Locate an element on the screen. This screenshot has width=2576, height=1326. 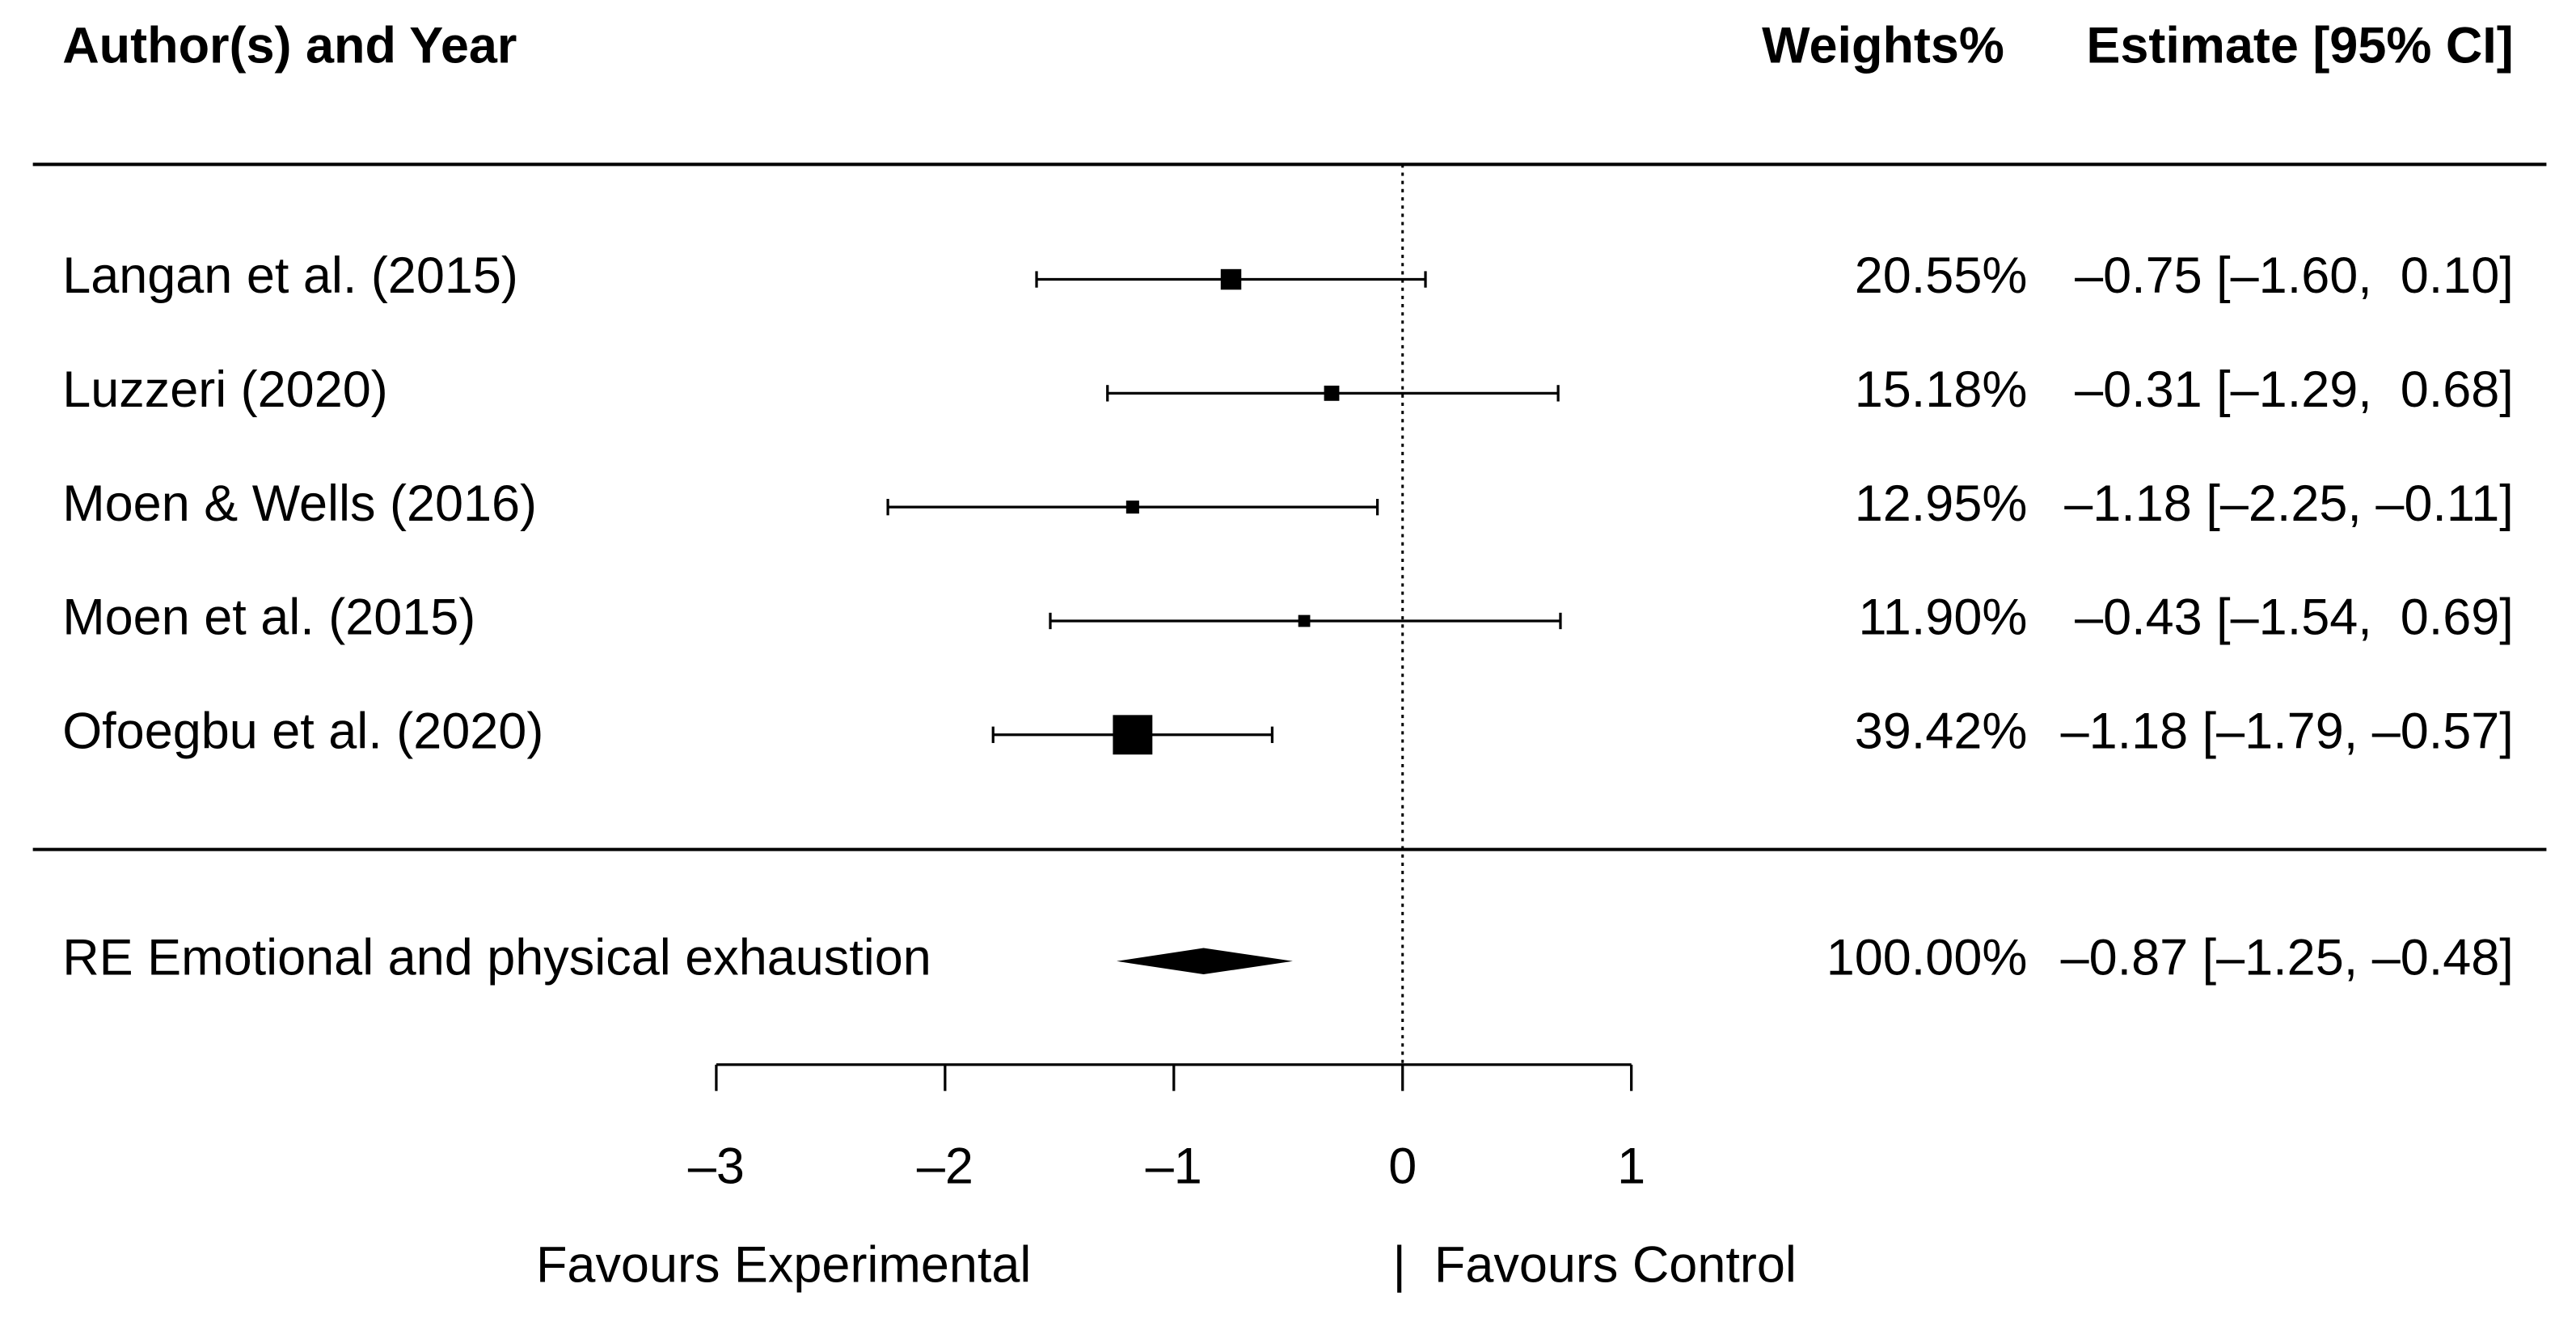
header-study: Author(s) and Year is located at coordinates (289, 46).